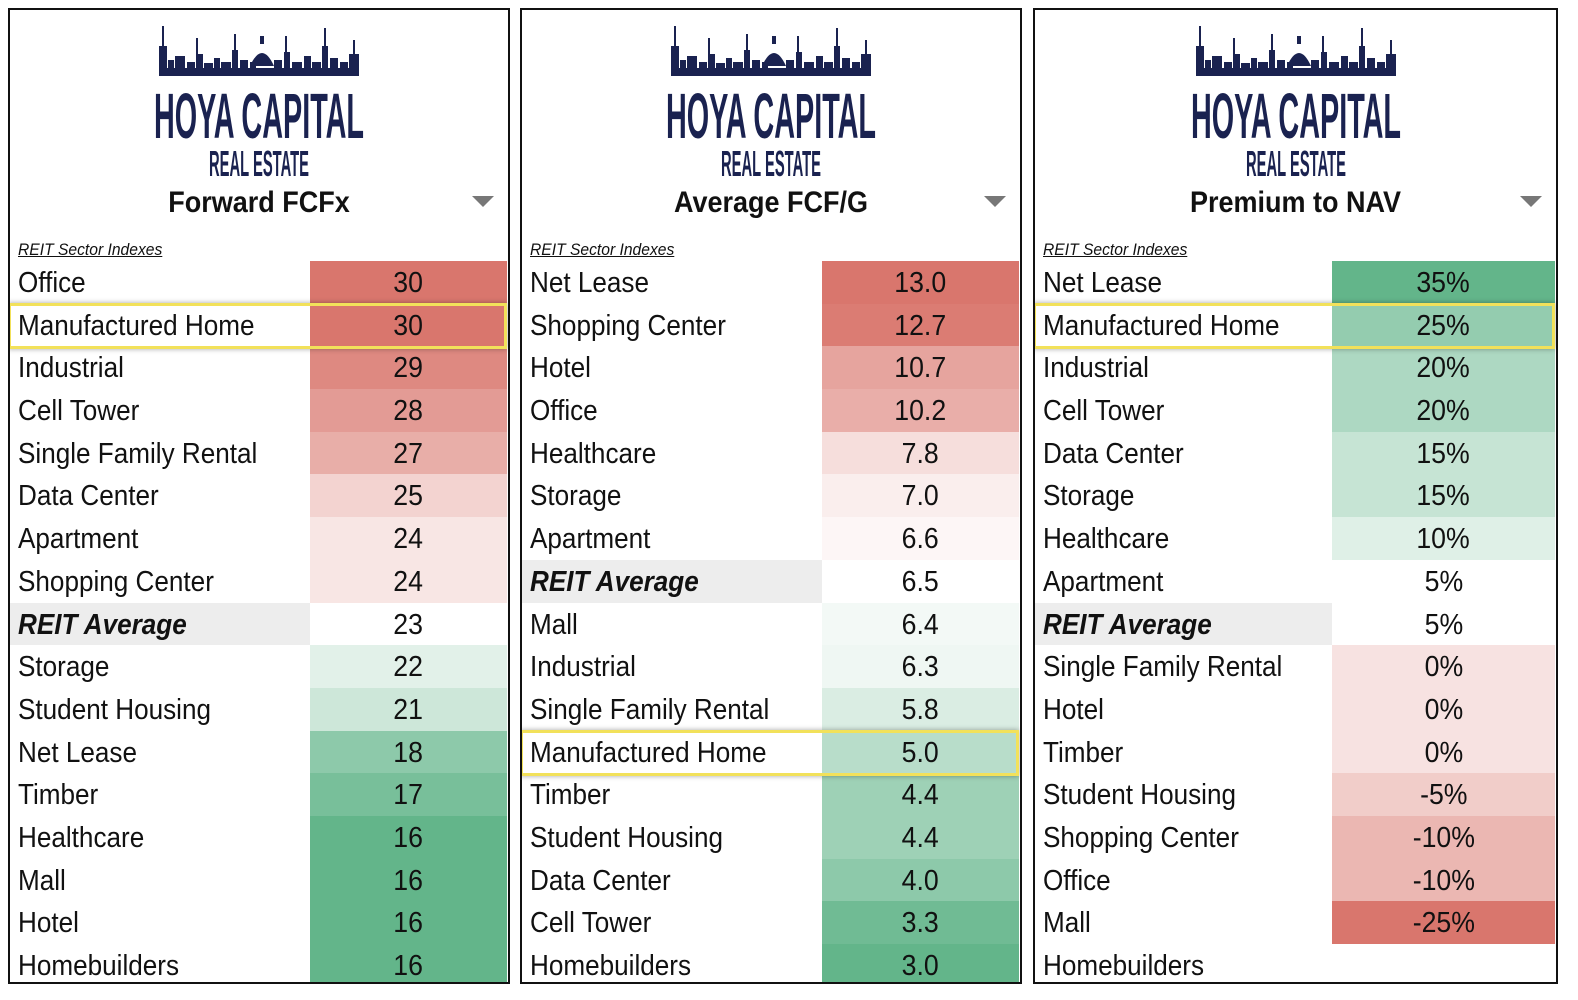  I want to click on row-value: 0%, so click(1443, 709).